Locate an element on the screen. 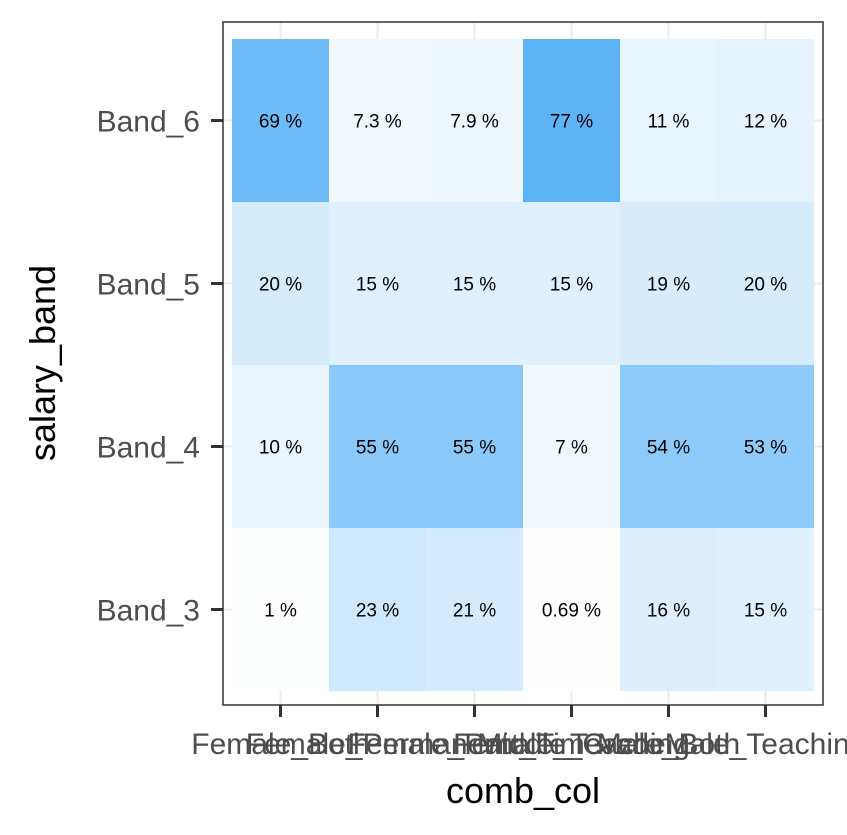 The width and height of the screenshot is (847, 835). cell-label: 10 % is located at coordinates (280, 448).